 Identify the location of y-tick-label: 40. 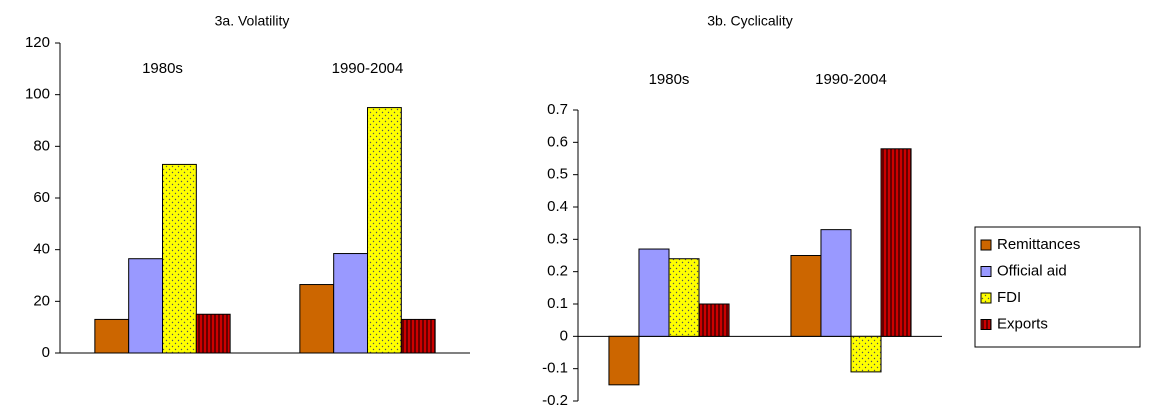
(41, 249).